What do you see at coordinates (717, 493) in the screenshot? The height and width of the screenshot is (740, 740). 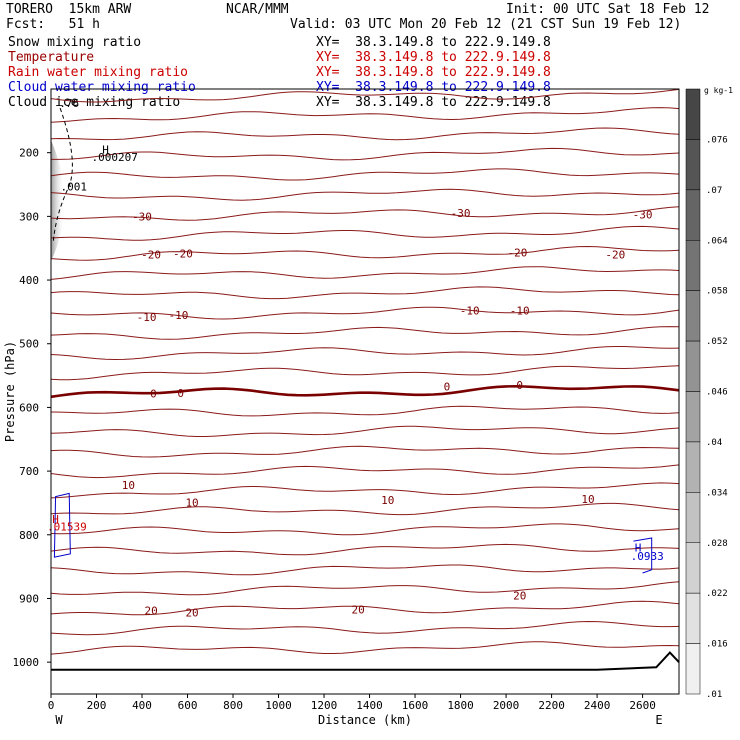 I see `colorbar-tick-label: .034` at bounding box center [717, 493].